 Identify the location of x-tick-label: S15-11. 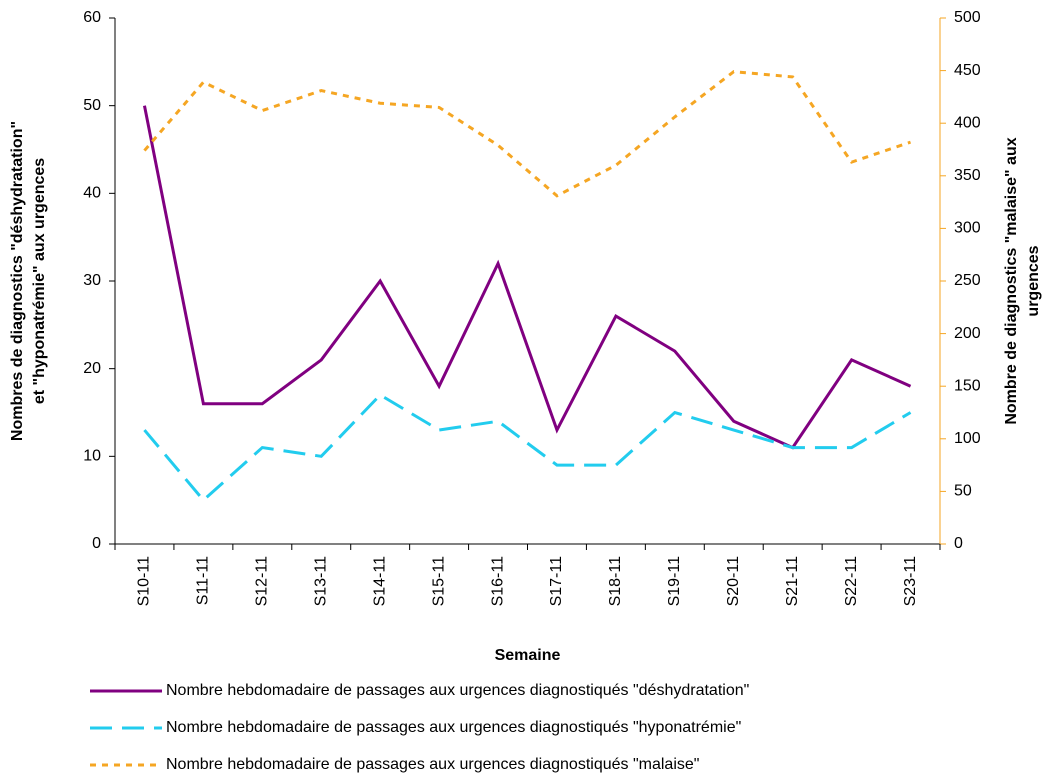
(438, 581).